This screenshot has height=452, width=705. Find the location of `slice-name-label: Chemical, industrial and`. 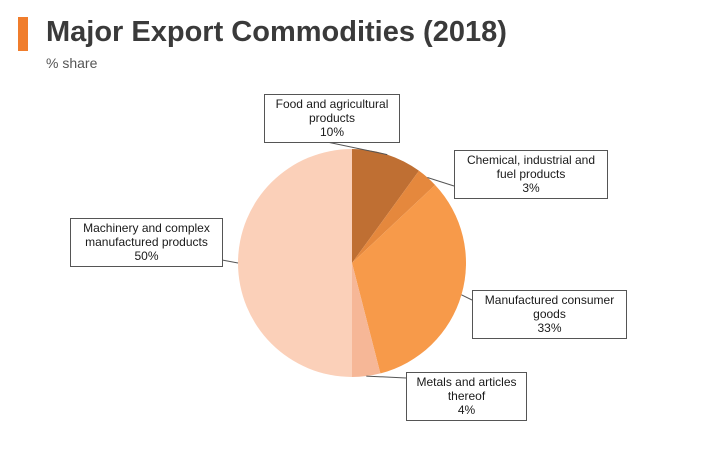

slice-name-label: Chemical, industrial and is located at coordinates (531, 160).